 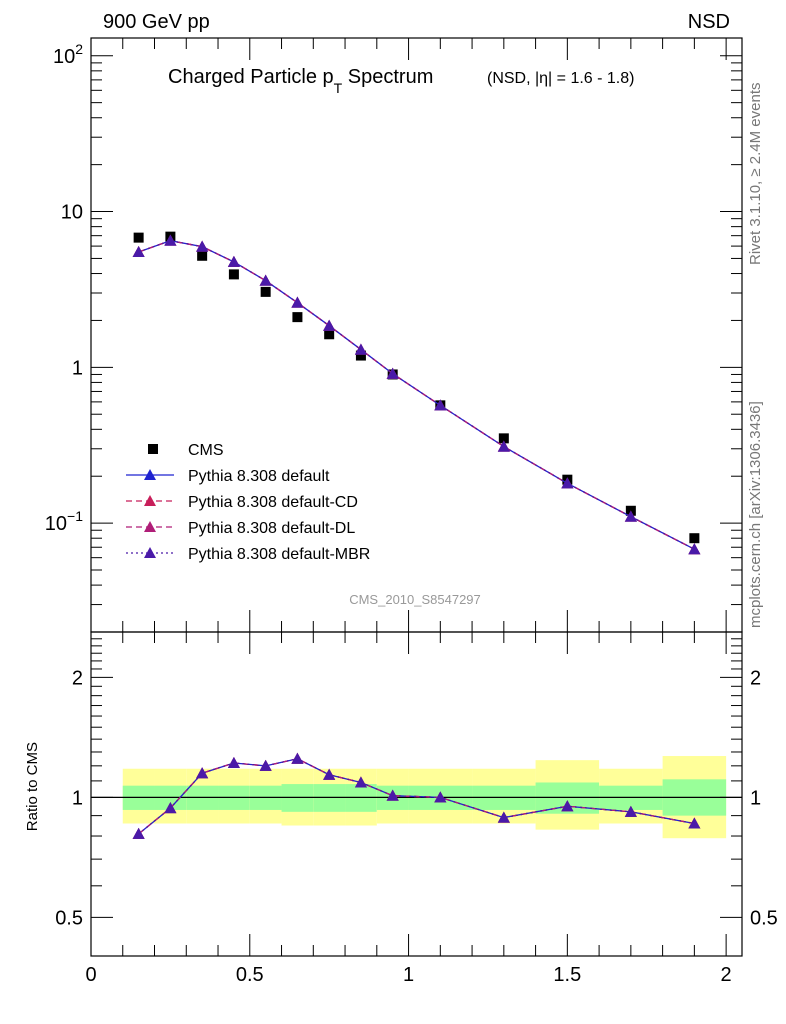 What do you see at coordinates (415, 599) in the screenshot?
I see `analysis-id: CMS_2010_S8547297` at bounding box center [415, 599].